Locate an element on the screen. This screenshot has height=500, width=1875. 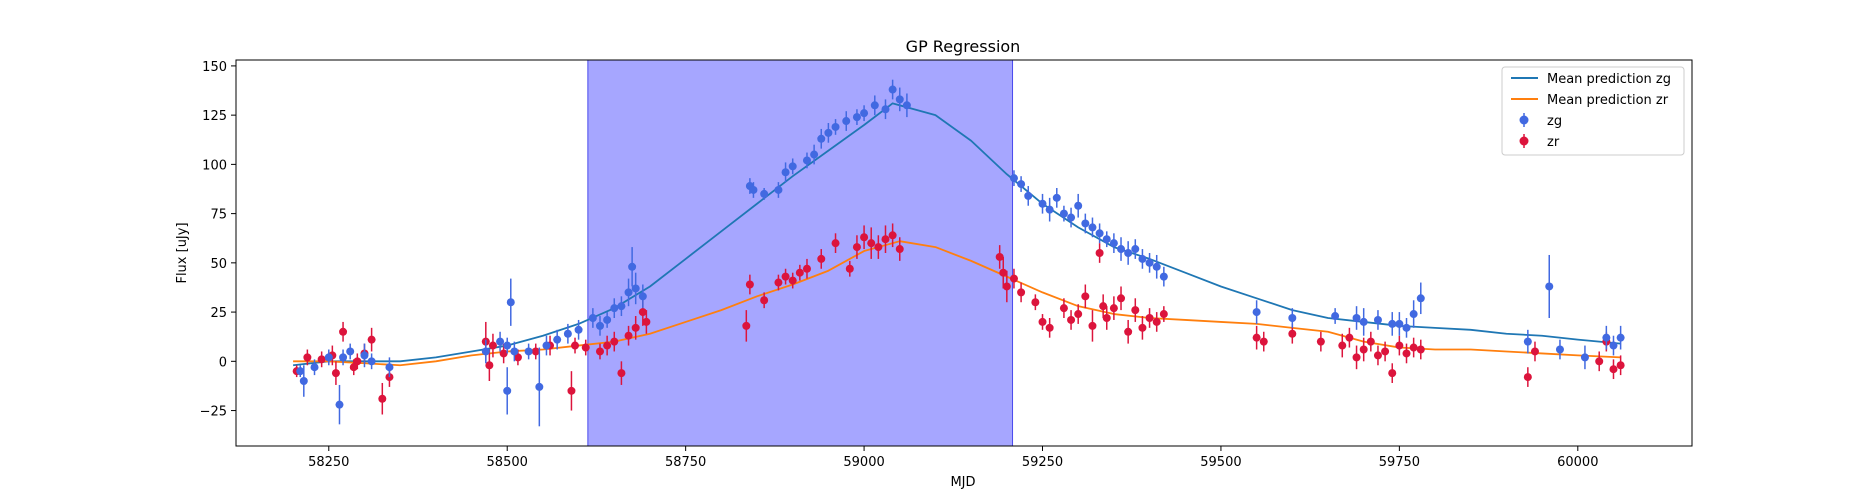
y-tick-label: 125 is located at coordinates (214, 116).